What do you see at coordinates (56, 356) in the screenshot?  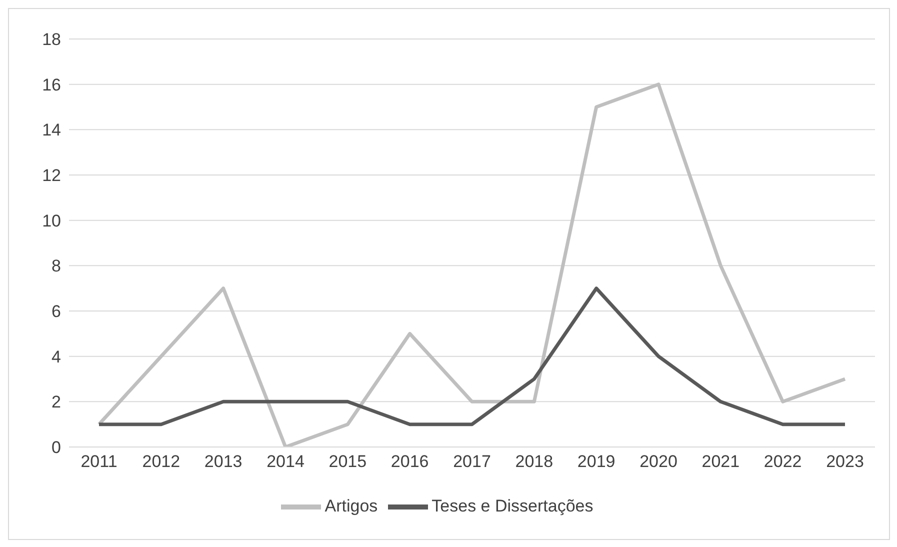 I see `y-tick-label: 4` at bounding box center [56, 356].